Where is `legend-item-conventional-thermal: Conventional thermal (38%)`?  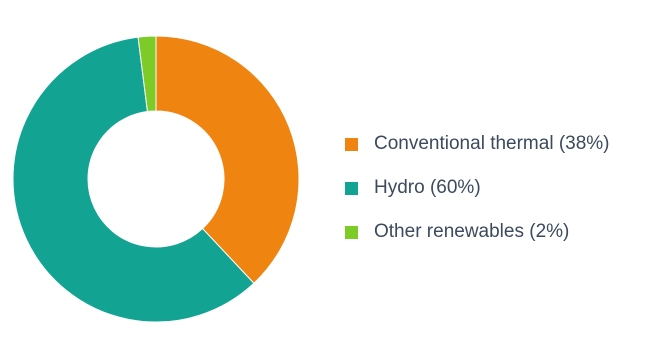
legend-item-conventional-thermal: Conventional thermal (38%) is located at coordinates (477, 144).